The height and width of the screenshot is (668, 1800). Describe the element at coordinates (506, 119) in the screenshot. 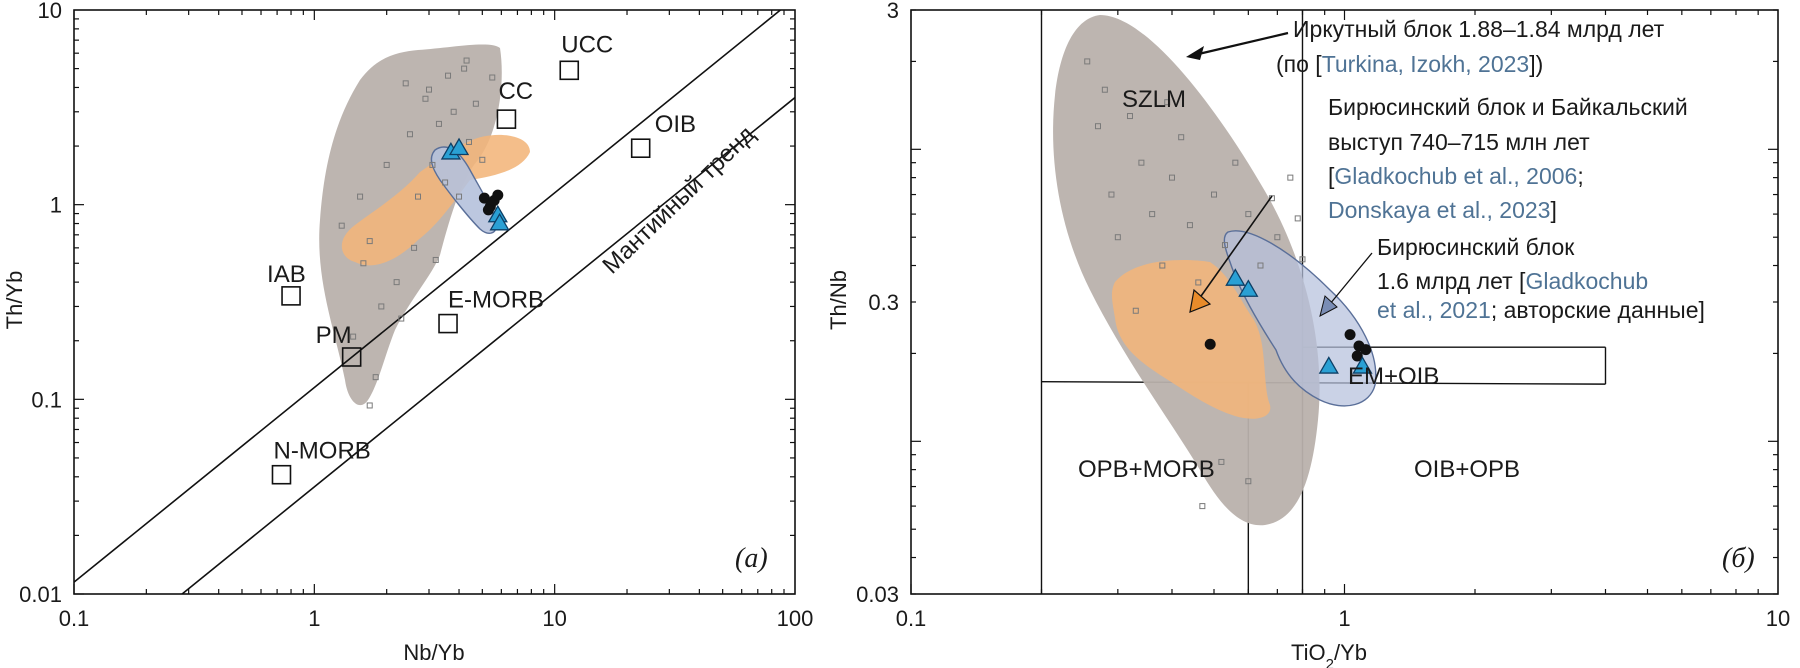

I see `reference-square-cc` at that location.